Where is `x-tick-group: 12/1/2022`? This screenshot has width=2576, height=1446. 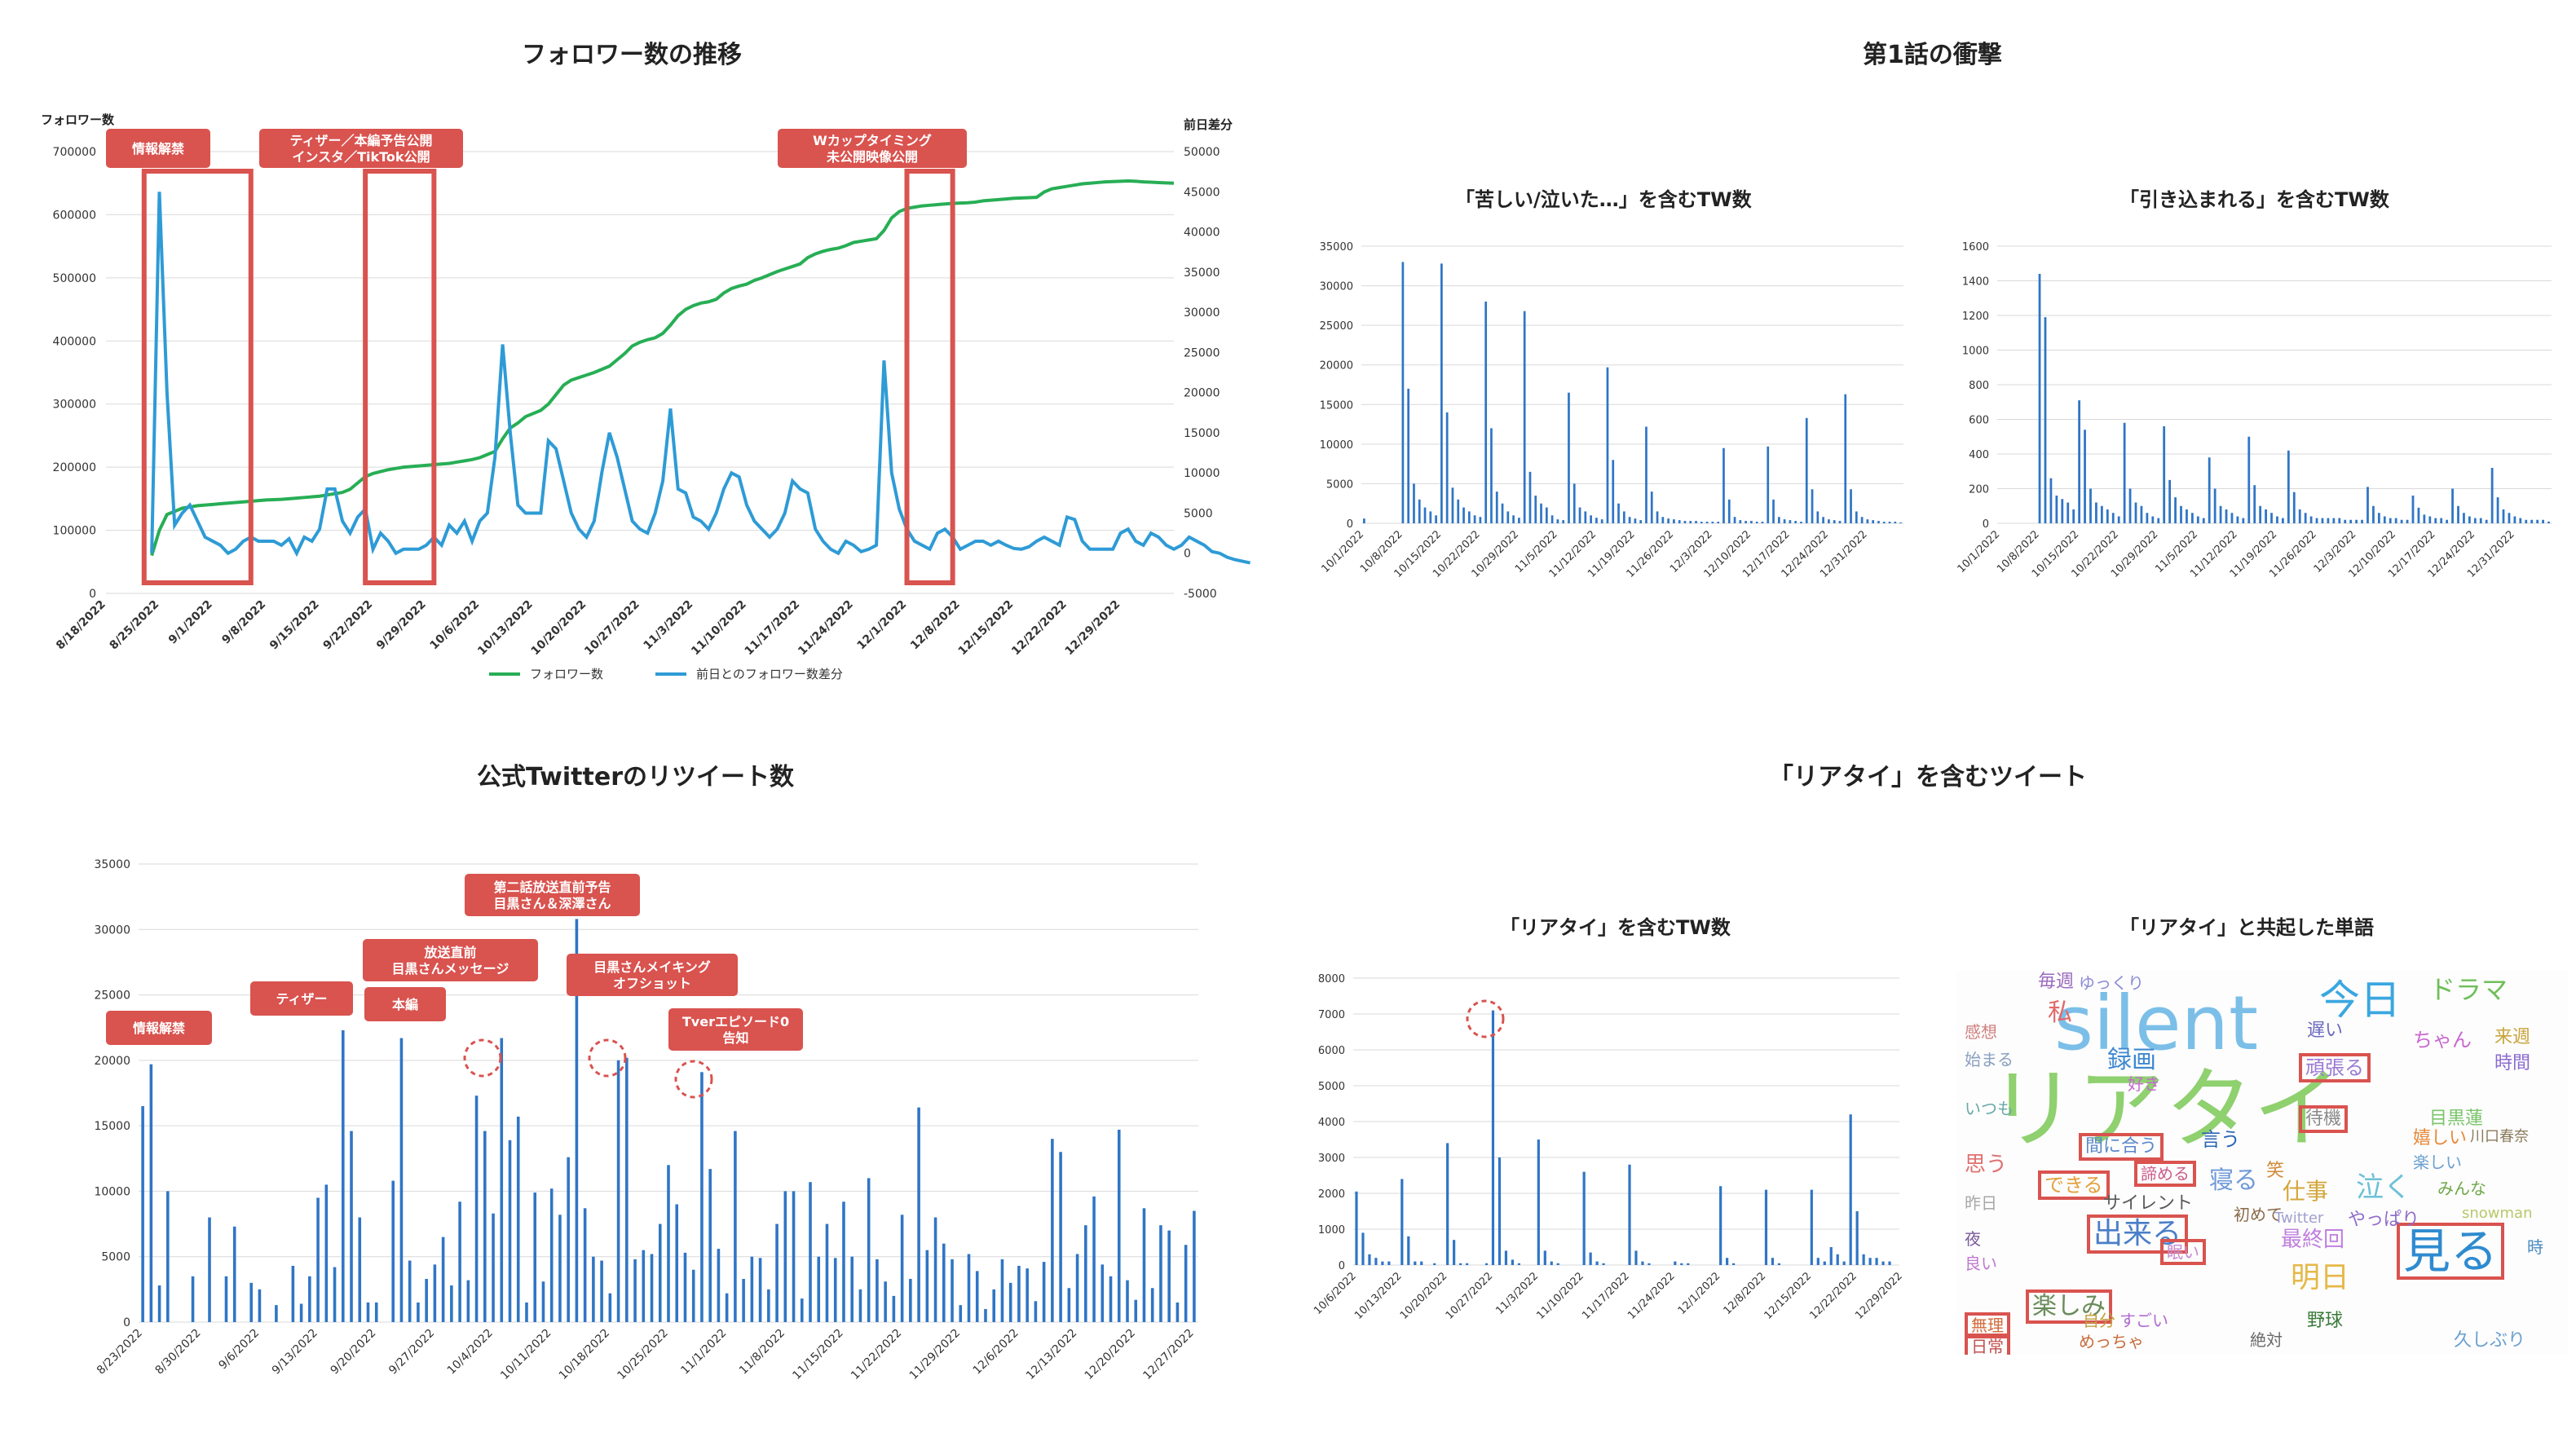
x-tick-group: 12/1/2022 is located at coordinates (882, 625).